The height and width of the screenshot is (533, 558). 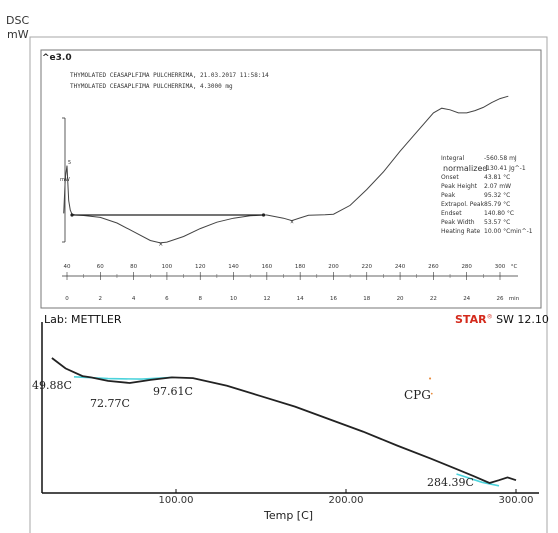 I want to click on result-value-peak: 95.32 °C, so click(x=497, y=195).